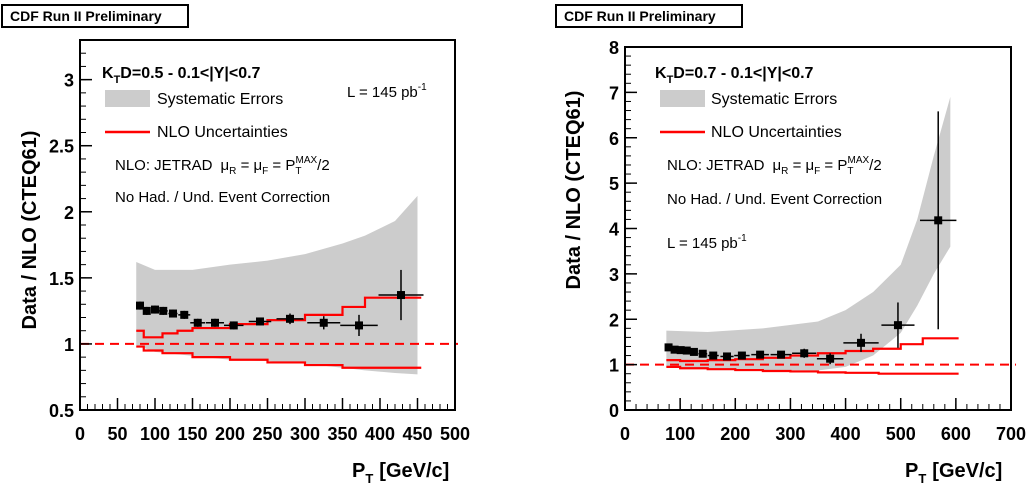 This screenshot has height=491, width=1027. I want to click on y-tick-label: 0.5, so click(61, 411).